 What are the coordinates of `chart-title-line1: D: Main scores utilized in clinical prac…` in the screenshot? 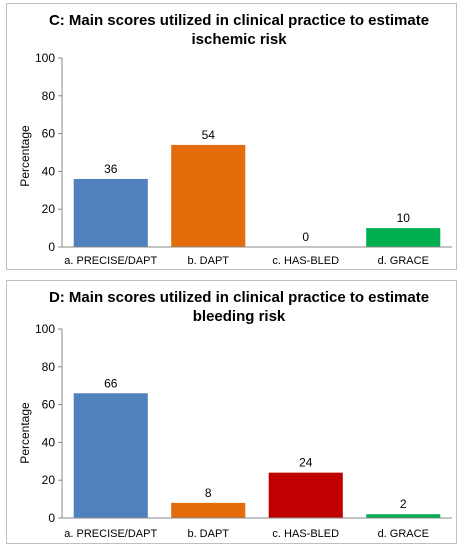 It's located at (239, 297).